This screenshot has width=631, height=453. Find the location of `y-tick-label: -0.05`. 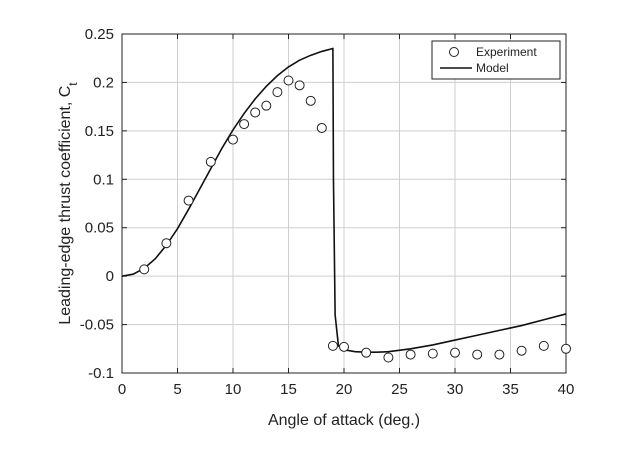

y-tick-label: -0.05 is located at coordinates (97, 325).